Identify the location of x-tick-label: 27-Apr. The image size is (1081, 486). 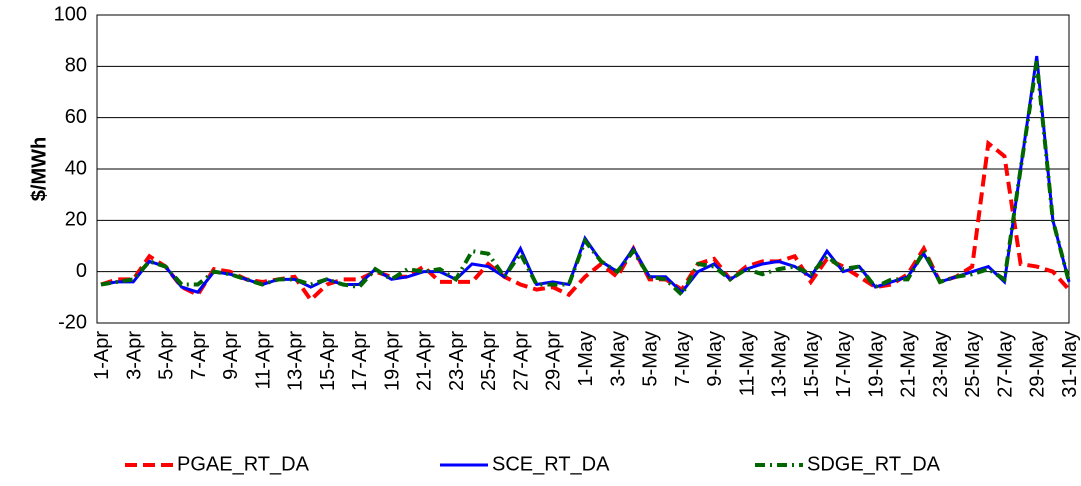
(521, 361).